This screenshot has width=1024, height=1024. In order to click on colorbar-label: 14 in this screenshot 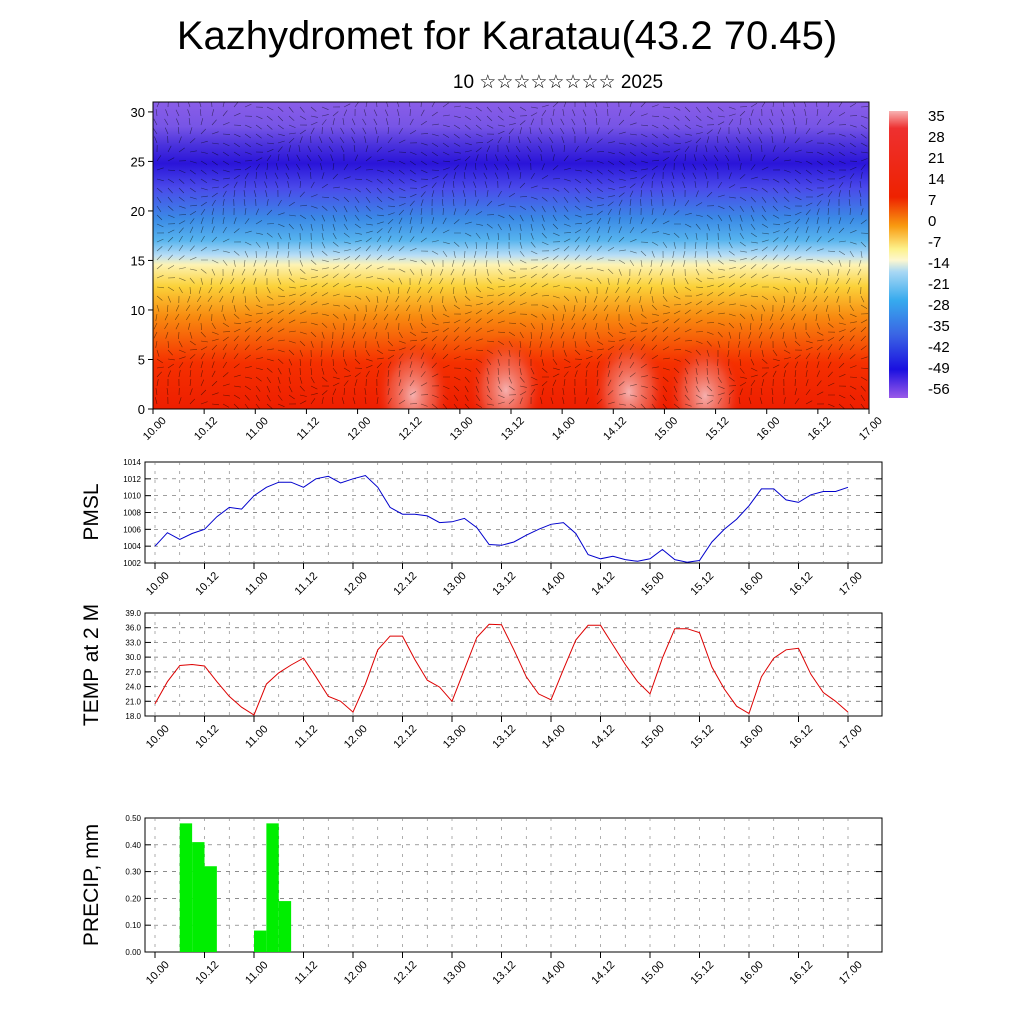, I will do `click(936, 179)`.